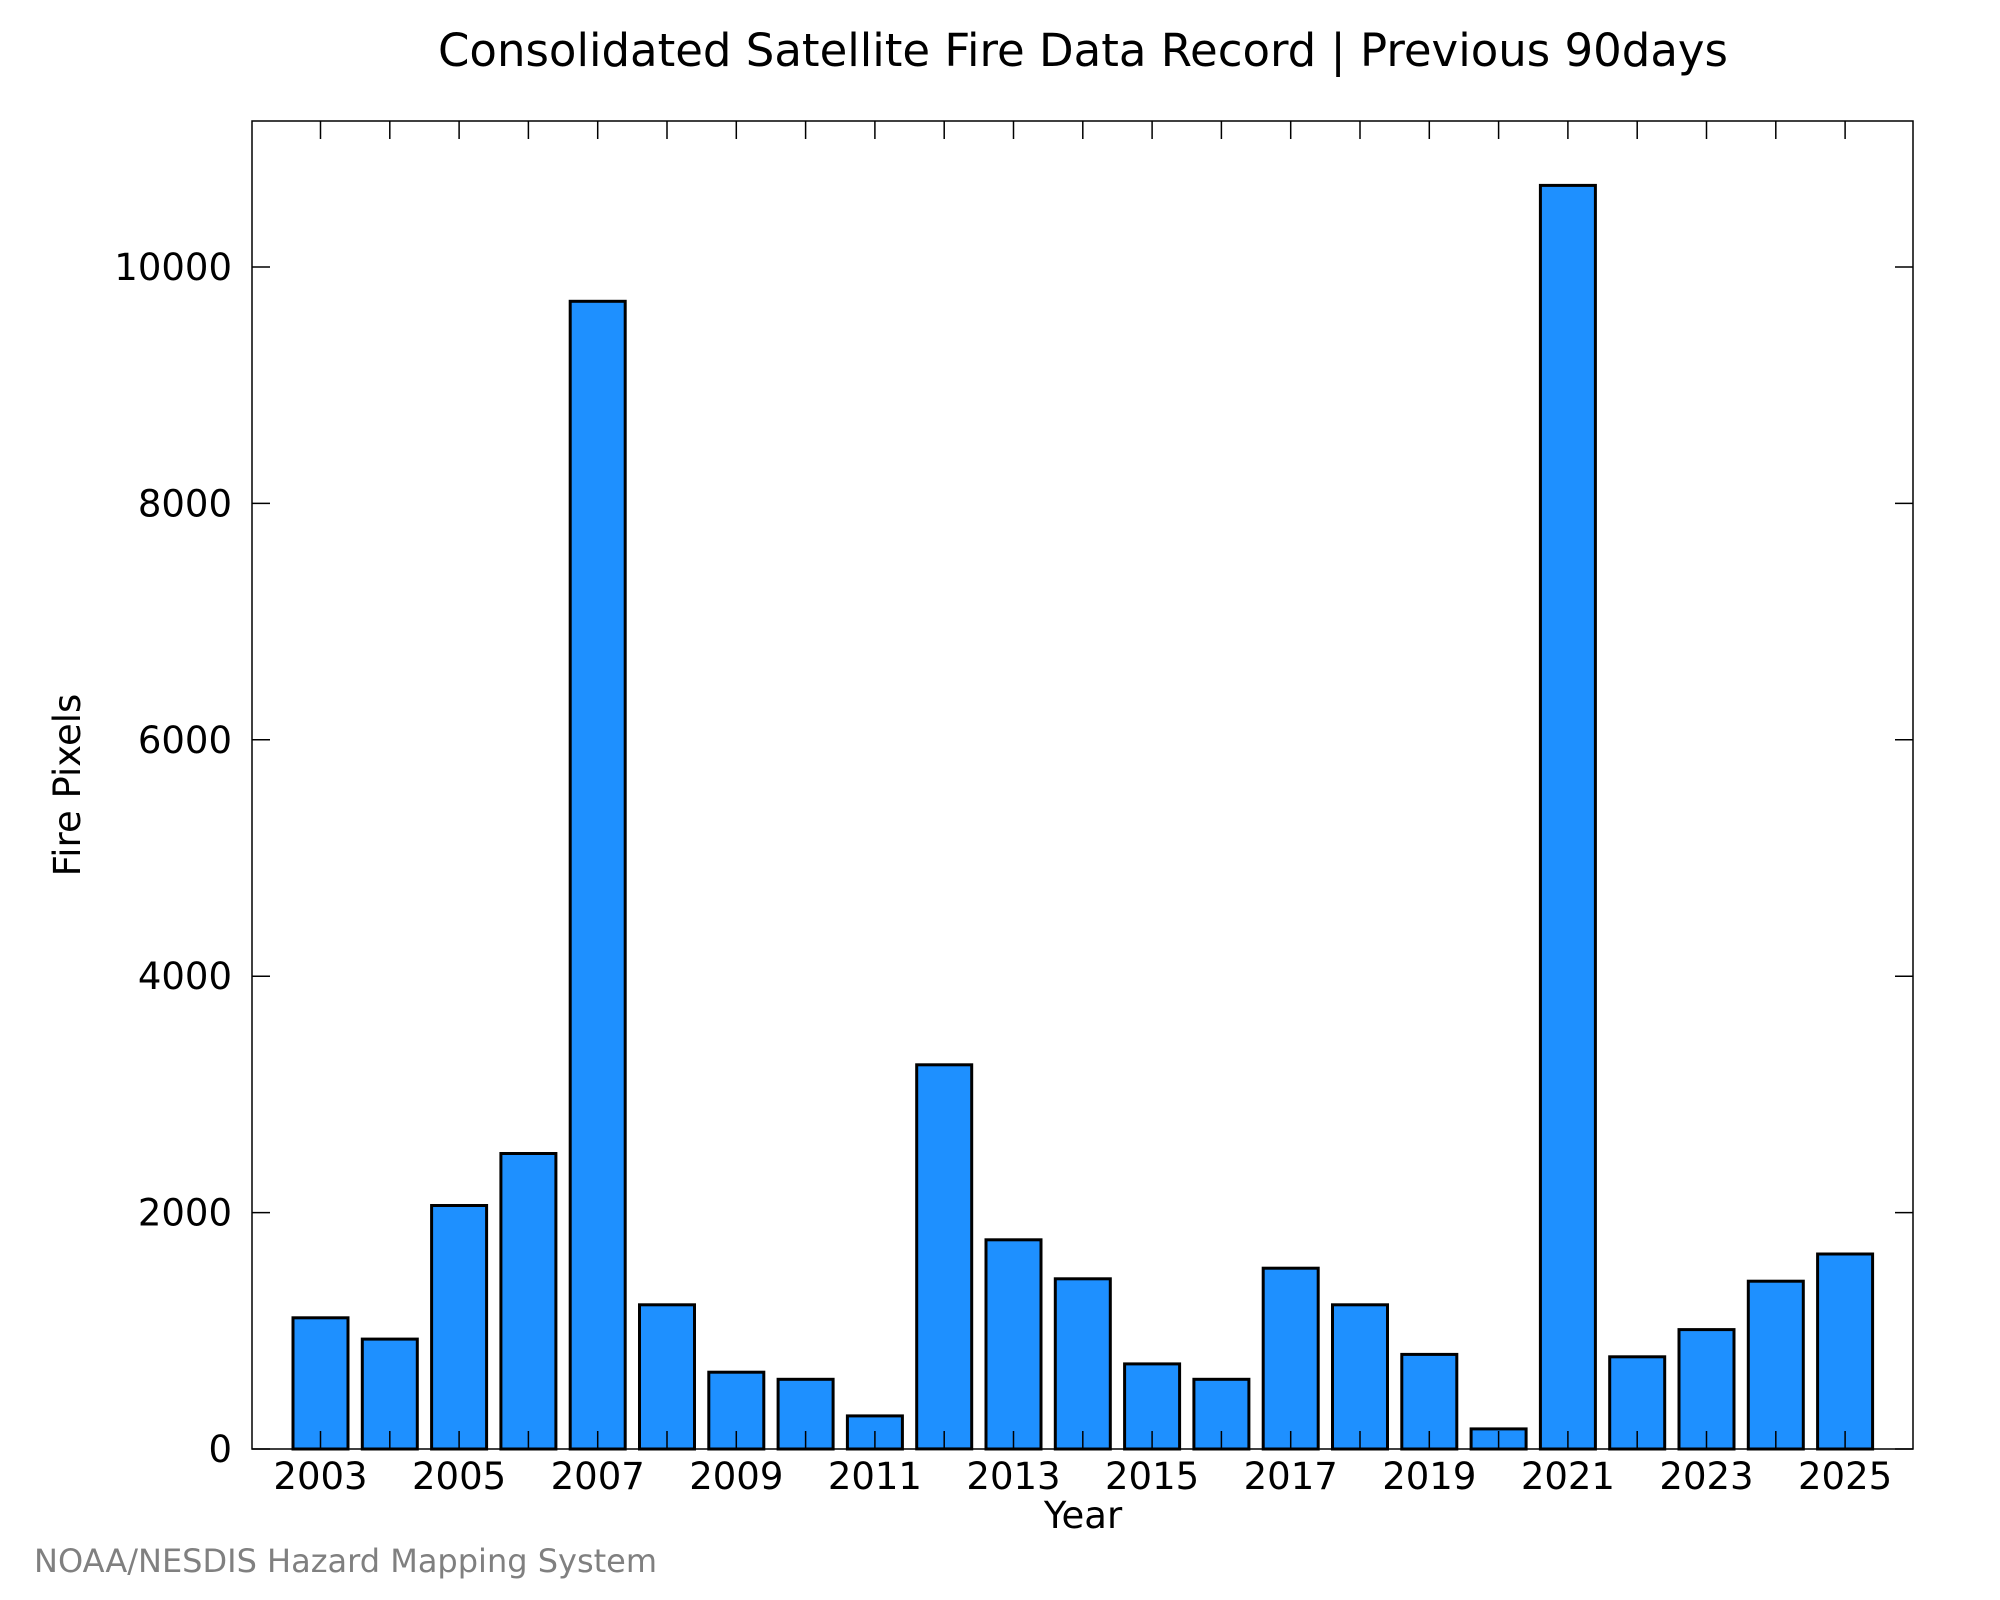  Describe the element at coordinates (667, 1377) in the screenshot. I see `bar-2008` at that location.